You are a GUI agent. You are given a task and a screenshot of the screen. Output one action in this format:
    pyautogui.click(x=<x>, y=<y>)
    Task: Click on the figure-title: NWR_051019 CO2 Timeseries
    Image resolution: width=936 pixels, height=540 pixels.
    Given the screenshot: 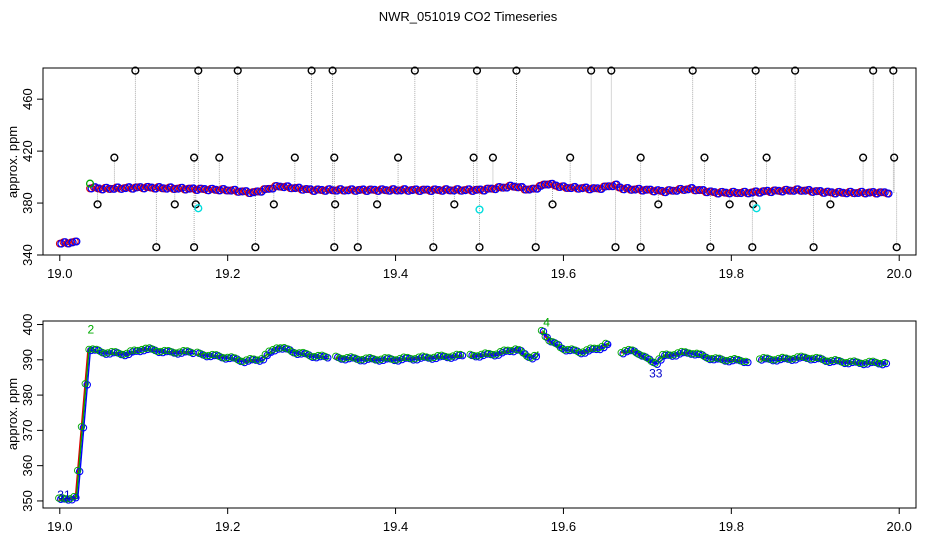 What is the action you would take?
    pyautogui.click(x=468, y=16)
    